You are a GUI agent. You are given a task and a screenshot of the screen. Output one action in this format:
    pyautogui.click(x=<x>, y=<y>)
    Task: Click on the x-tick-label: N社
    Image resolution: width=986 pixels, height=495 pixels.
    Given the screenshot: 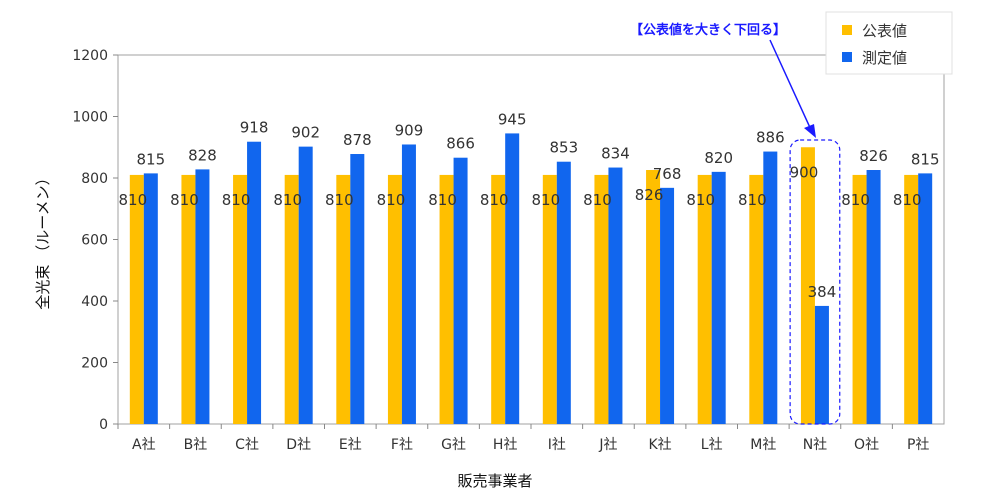 What is the action you would take?
    pyautogui.click(x=815, y=445)
    